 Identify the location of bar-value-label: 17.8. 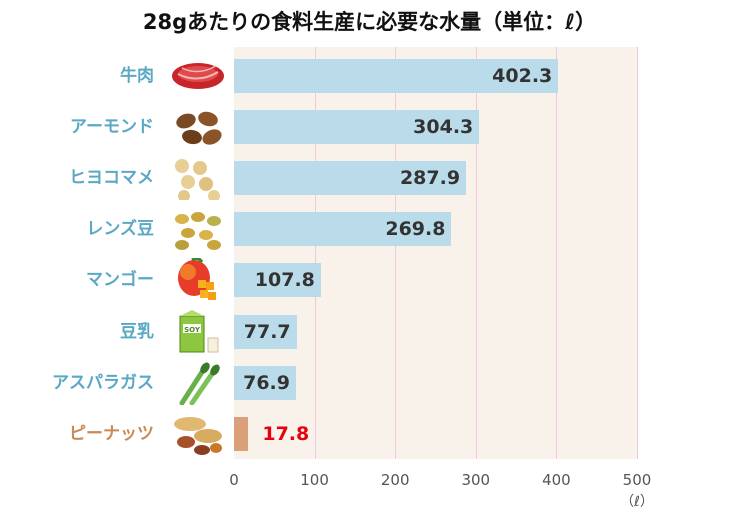
(286, 434).